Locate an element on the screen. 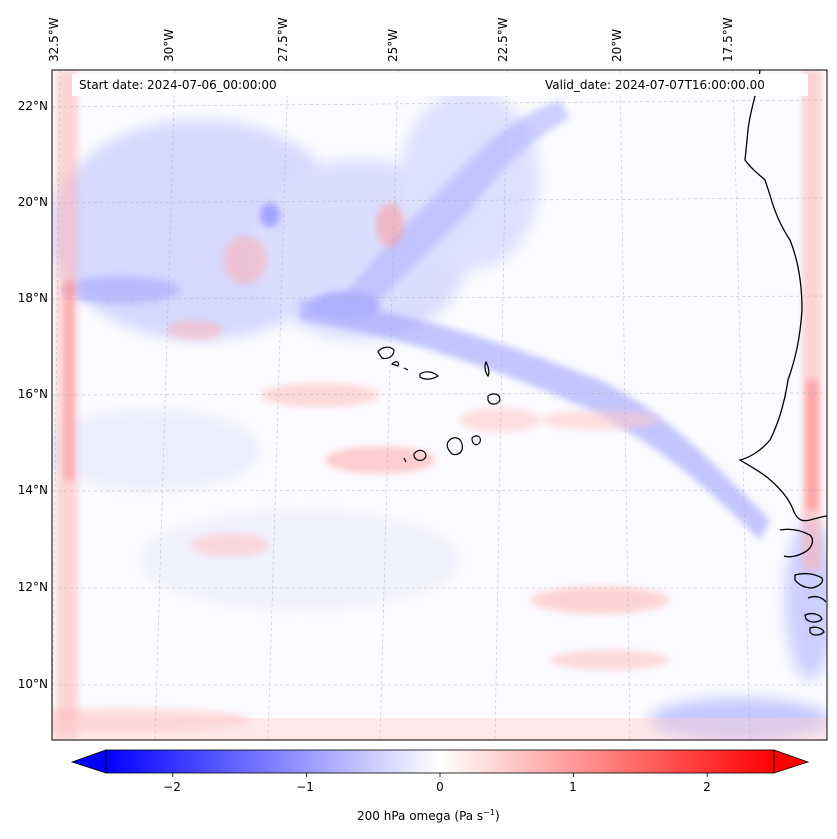  lon-label: 22.5°W is located at coordinates (503, 39).